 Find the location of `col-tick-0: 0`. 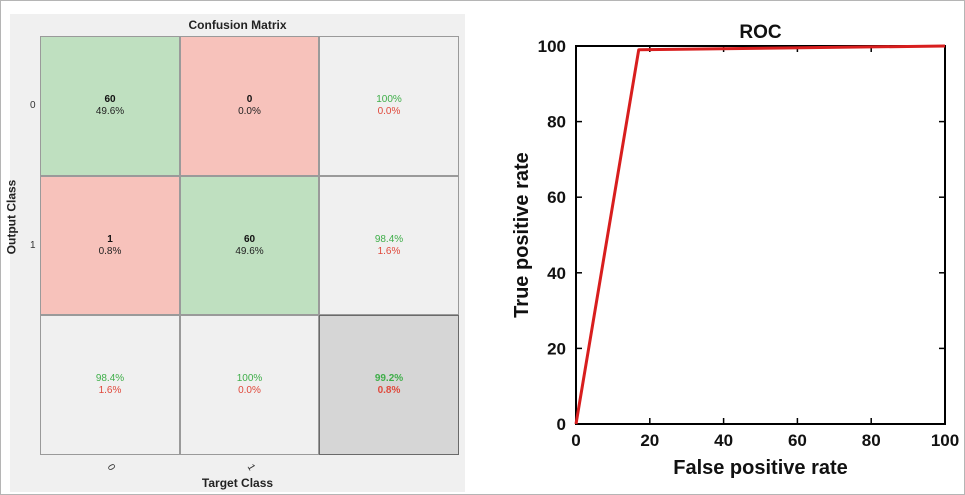

col-tick-0: 0 is located at coordinates (110, 467).